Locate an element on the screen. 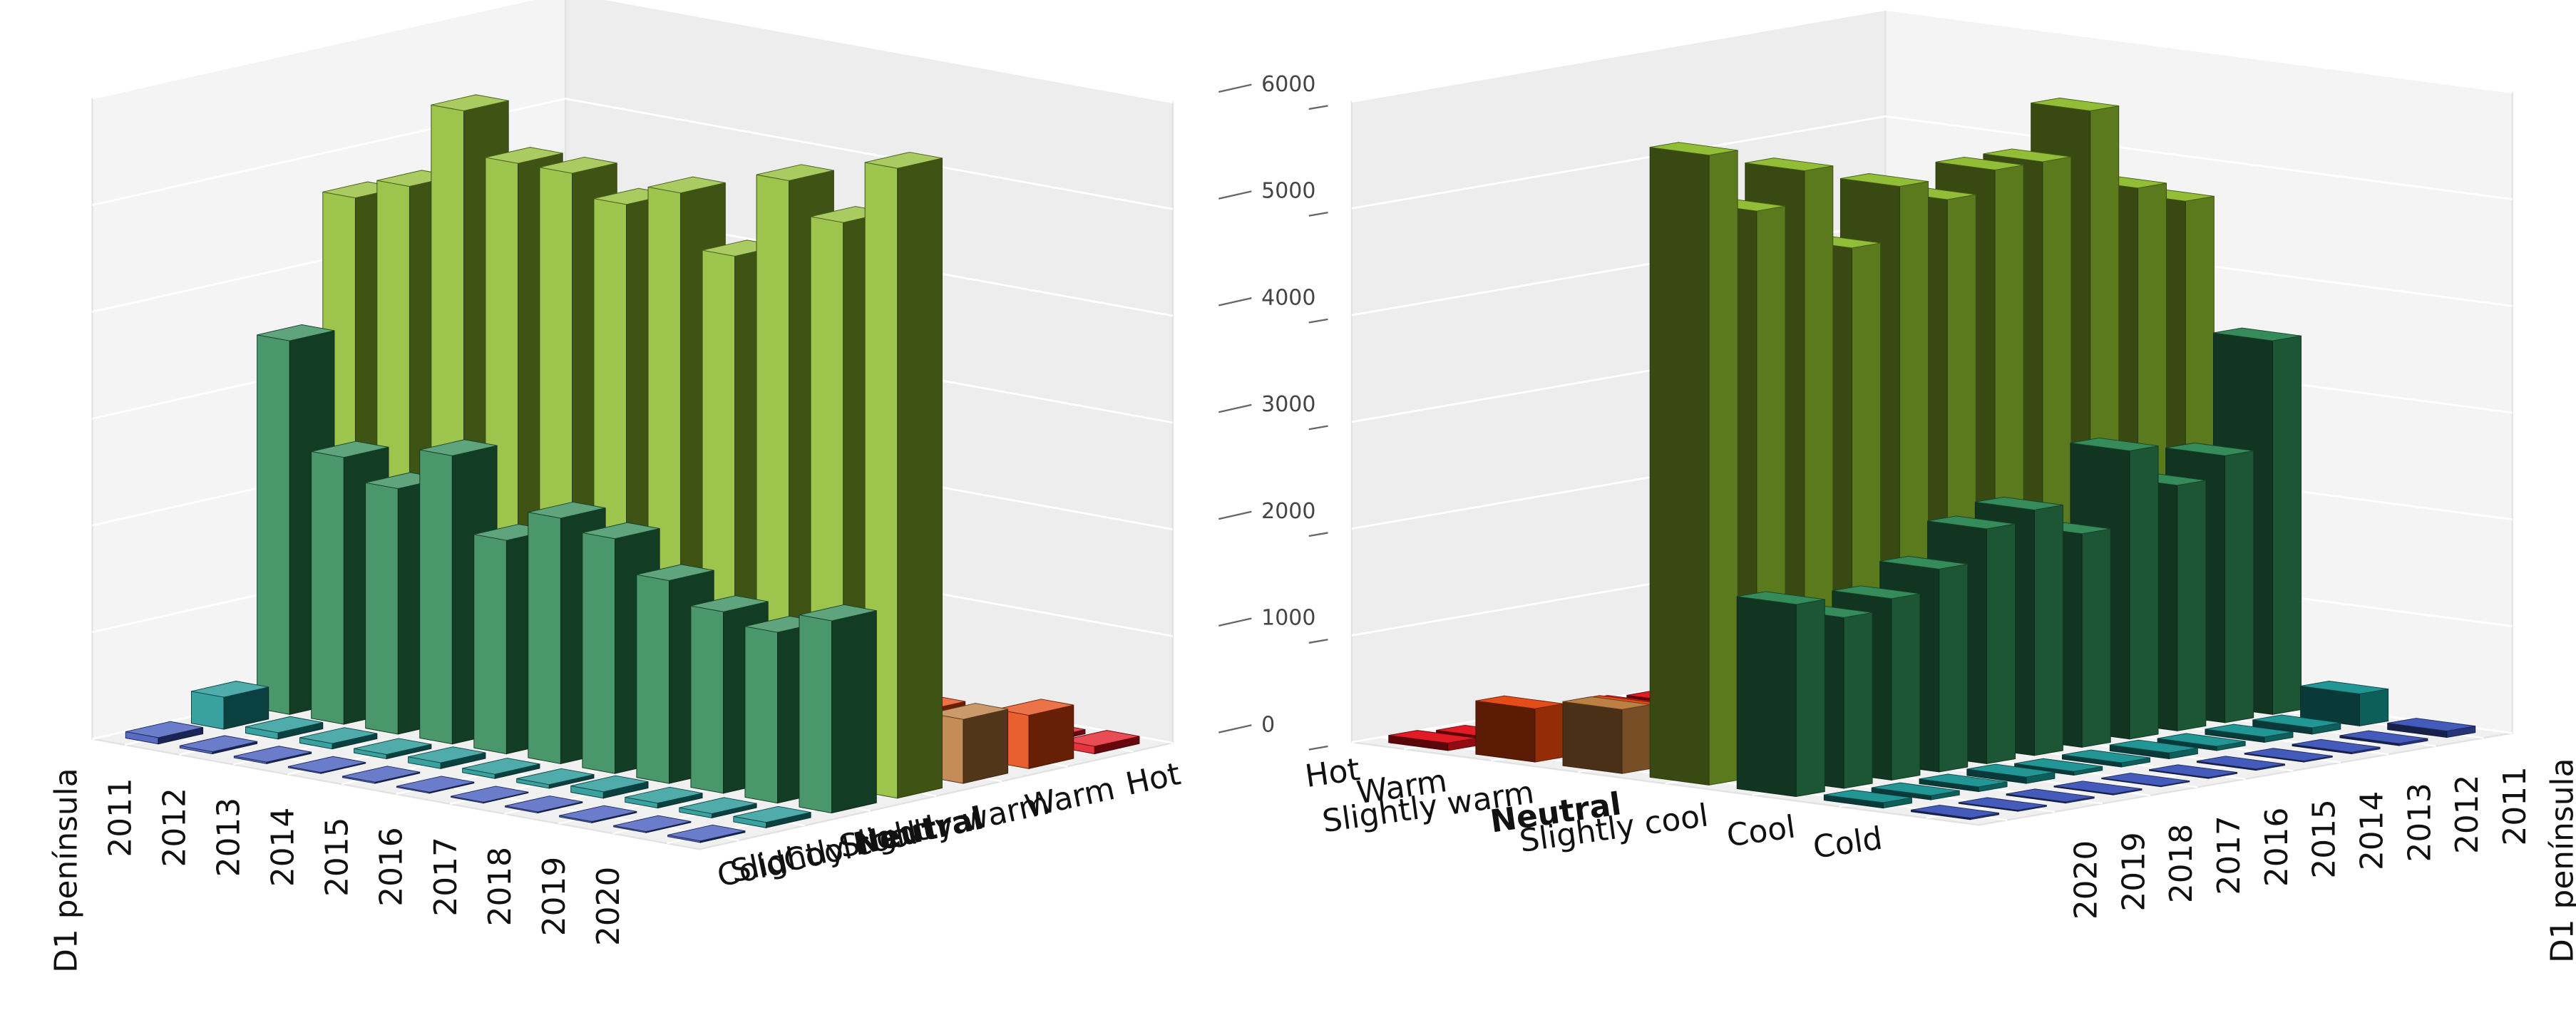 Image resolution: width=2576 pixels, height=1035 pixels. class-label: Cool is located at coordinates (1761, 832).